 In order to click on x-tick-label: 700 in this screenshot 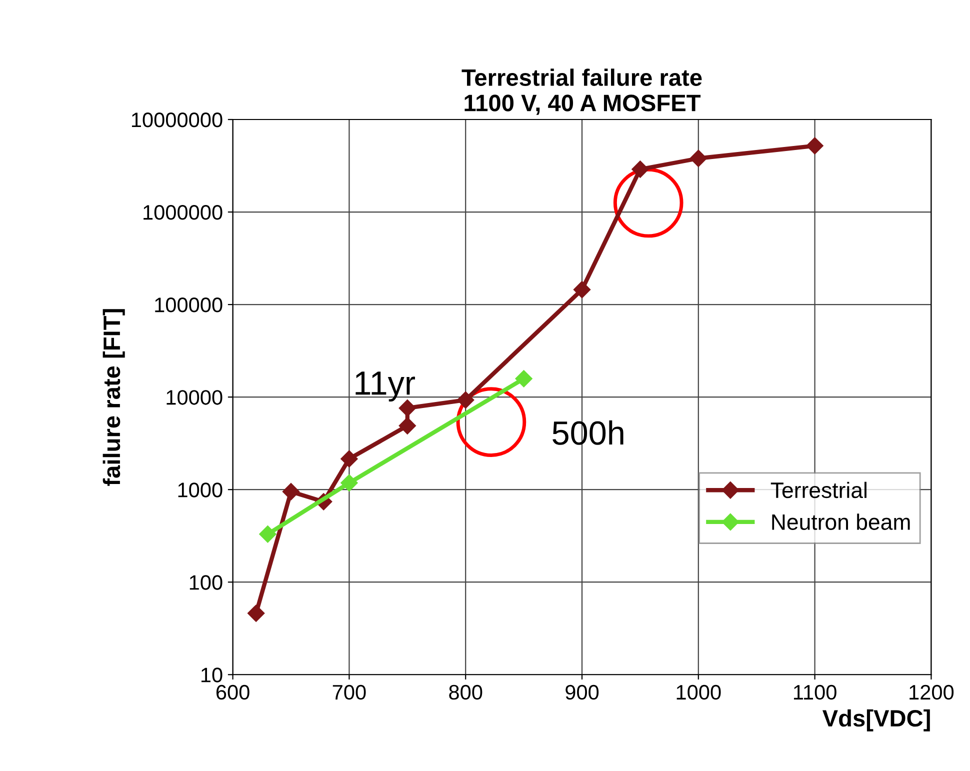, I will do `click(349, 692)`.